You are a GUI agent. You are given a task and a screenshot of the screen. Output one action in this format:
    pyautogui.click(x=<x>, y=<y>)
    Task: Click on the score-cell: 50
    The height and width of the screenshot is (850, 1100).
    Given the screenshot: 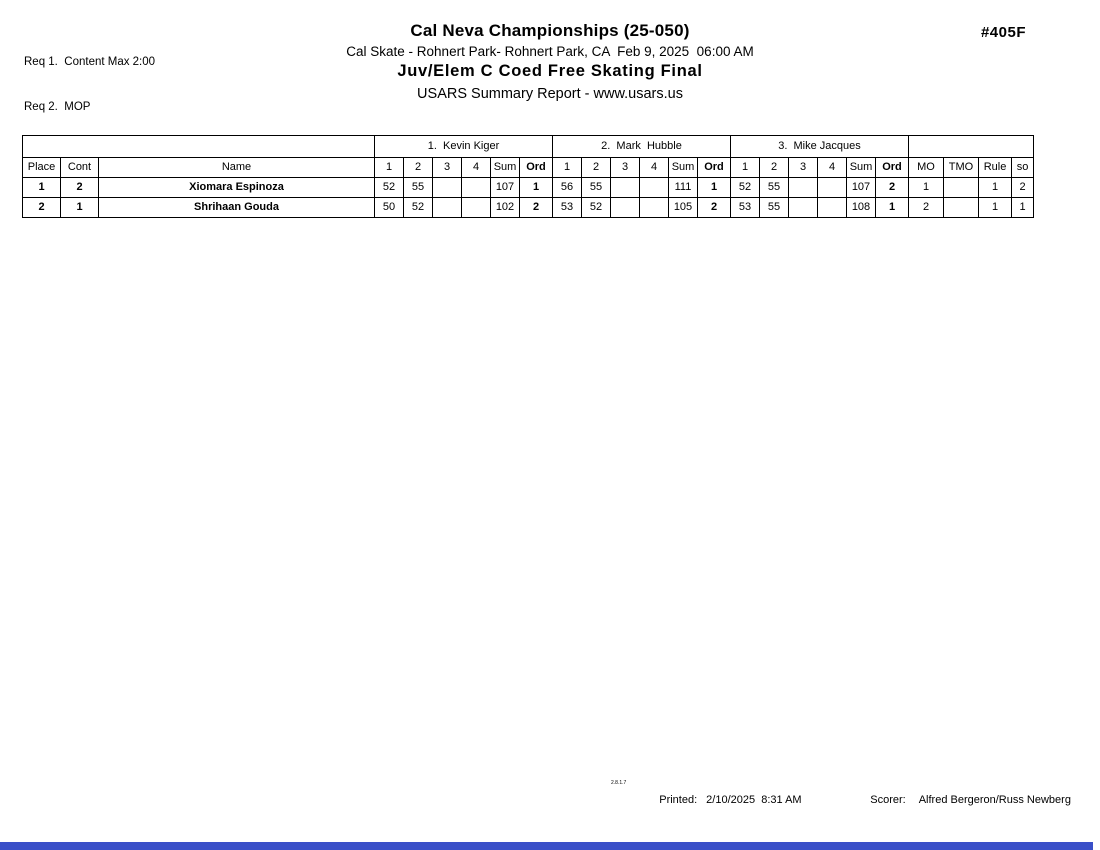 What is the action you would take?
    pyautogui.click(x=389, y=207)
    